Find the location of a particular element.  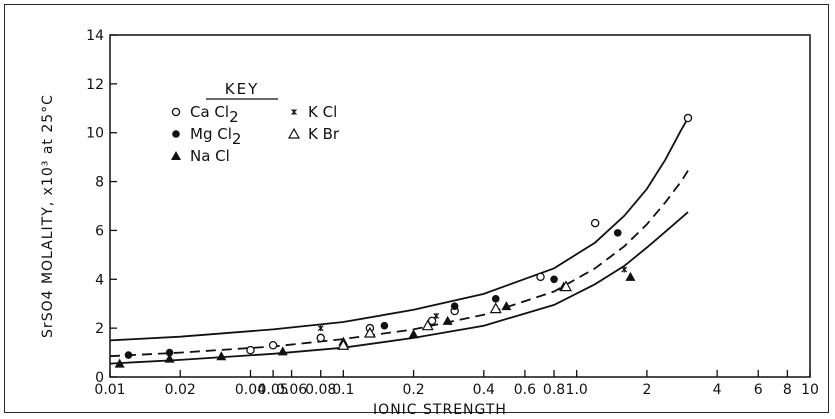

x-tick-label: 8 is located at coordinates (787, 390).